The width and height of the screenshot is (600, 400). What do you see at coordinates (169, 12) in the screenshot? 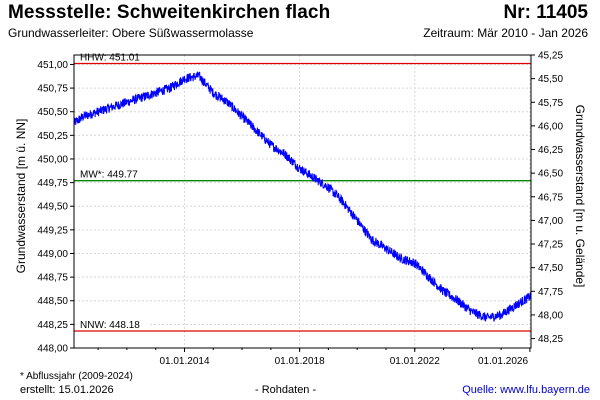
I see `page-title: Messstelle: Schweitenkirchen flach` at bounding box center [169, 12].